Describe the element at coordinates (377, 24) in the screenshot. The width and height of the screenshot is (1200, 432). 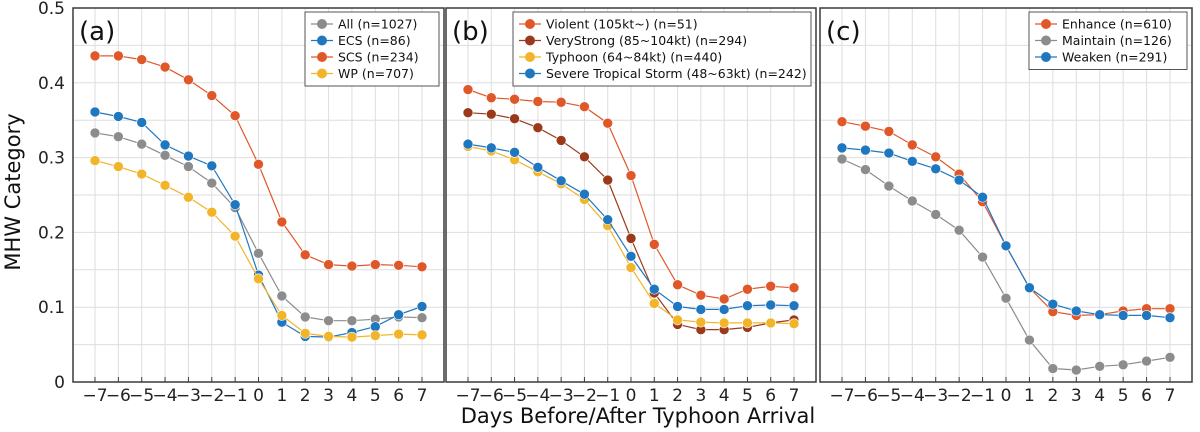
I see `legend-label: All (n=1027)` at that location.